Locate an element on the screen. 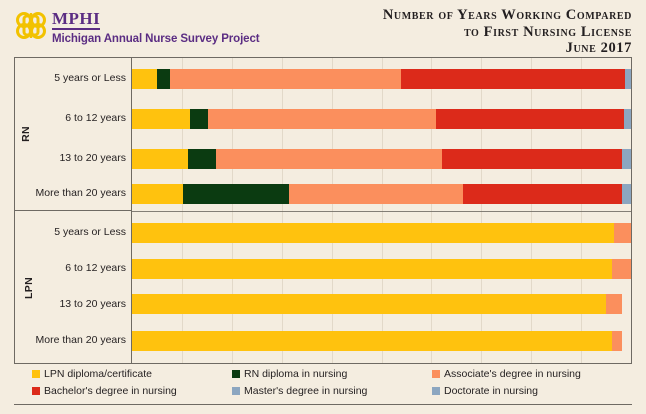  group-label-lpn: LPN is located at coordinates (28, 288).